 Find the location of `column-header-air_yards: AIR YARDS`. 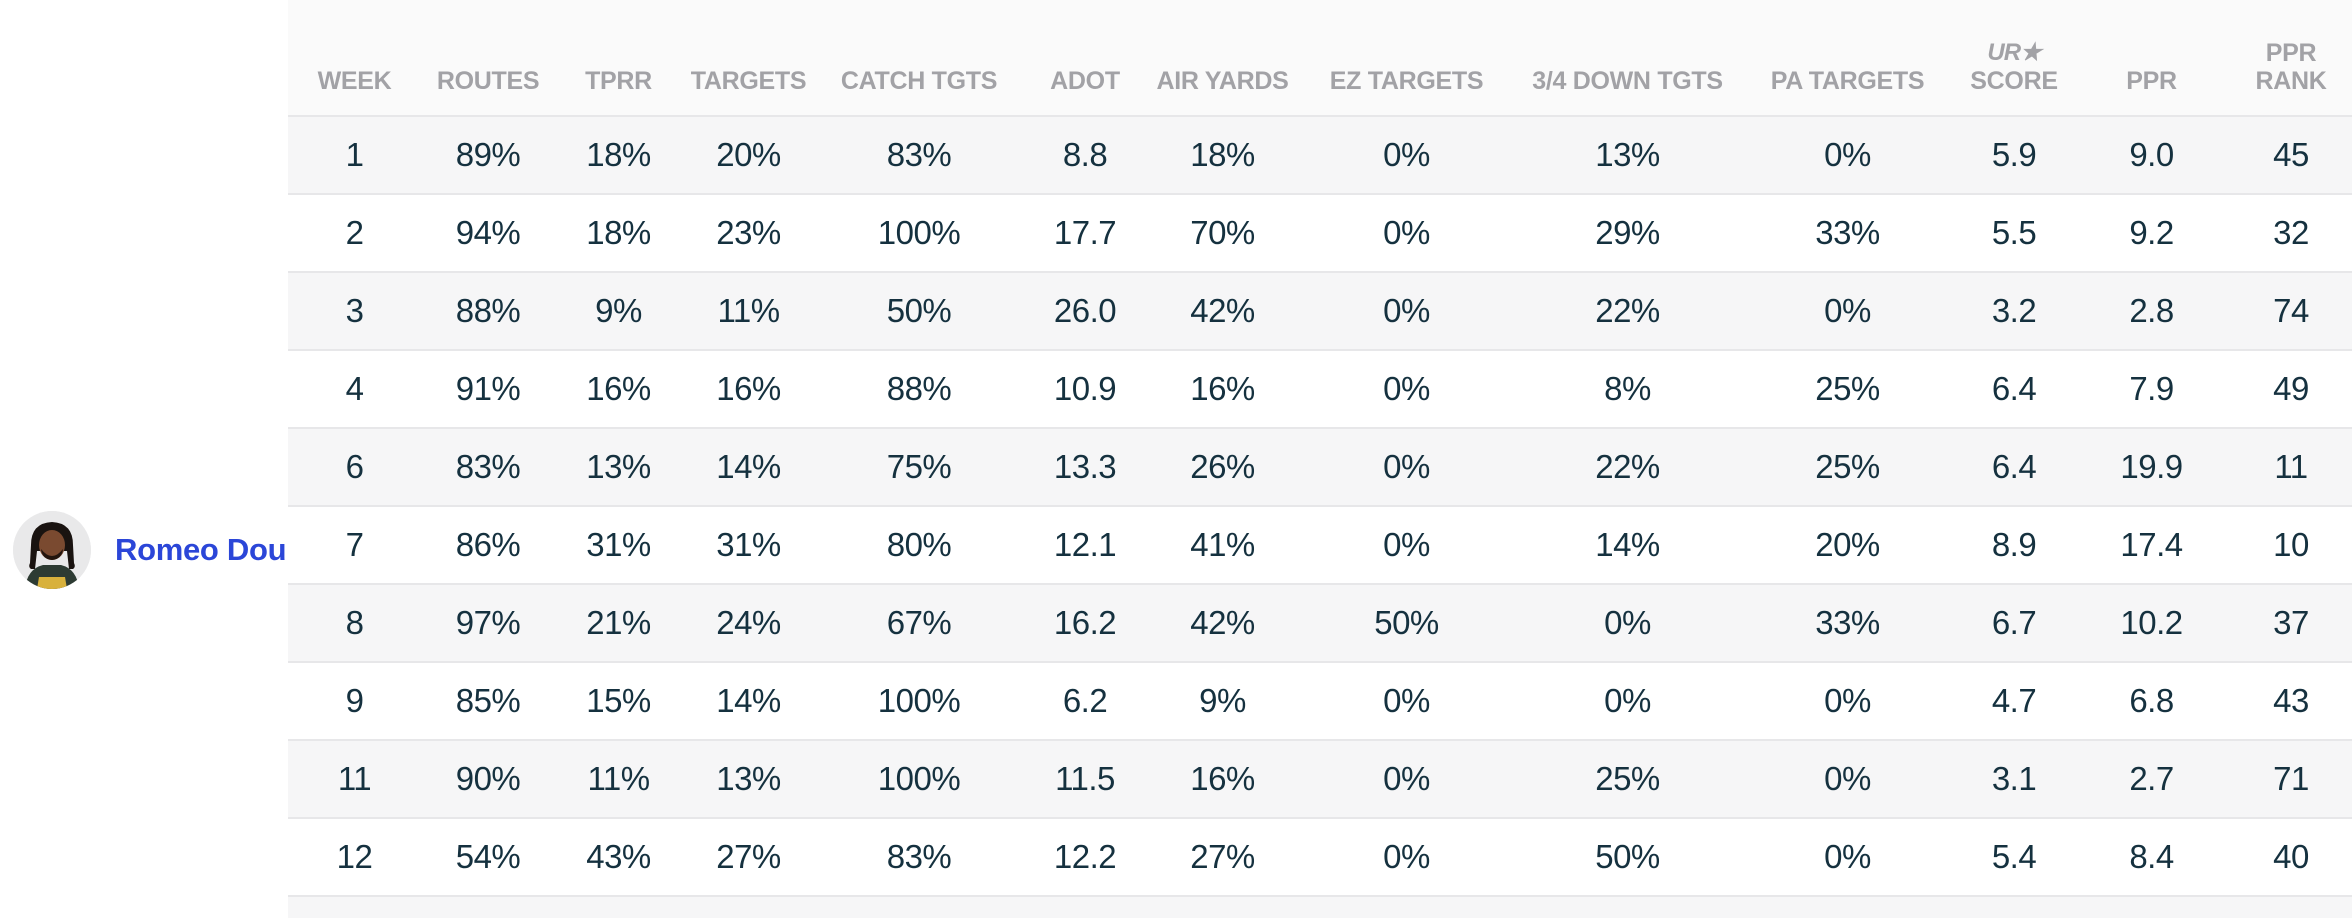

column-header-air_yards: AIR YARDS is located at coordinates (1222, 58).